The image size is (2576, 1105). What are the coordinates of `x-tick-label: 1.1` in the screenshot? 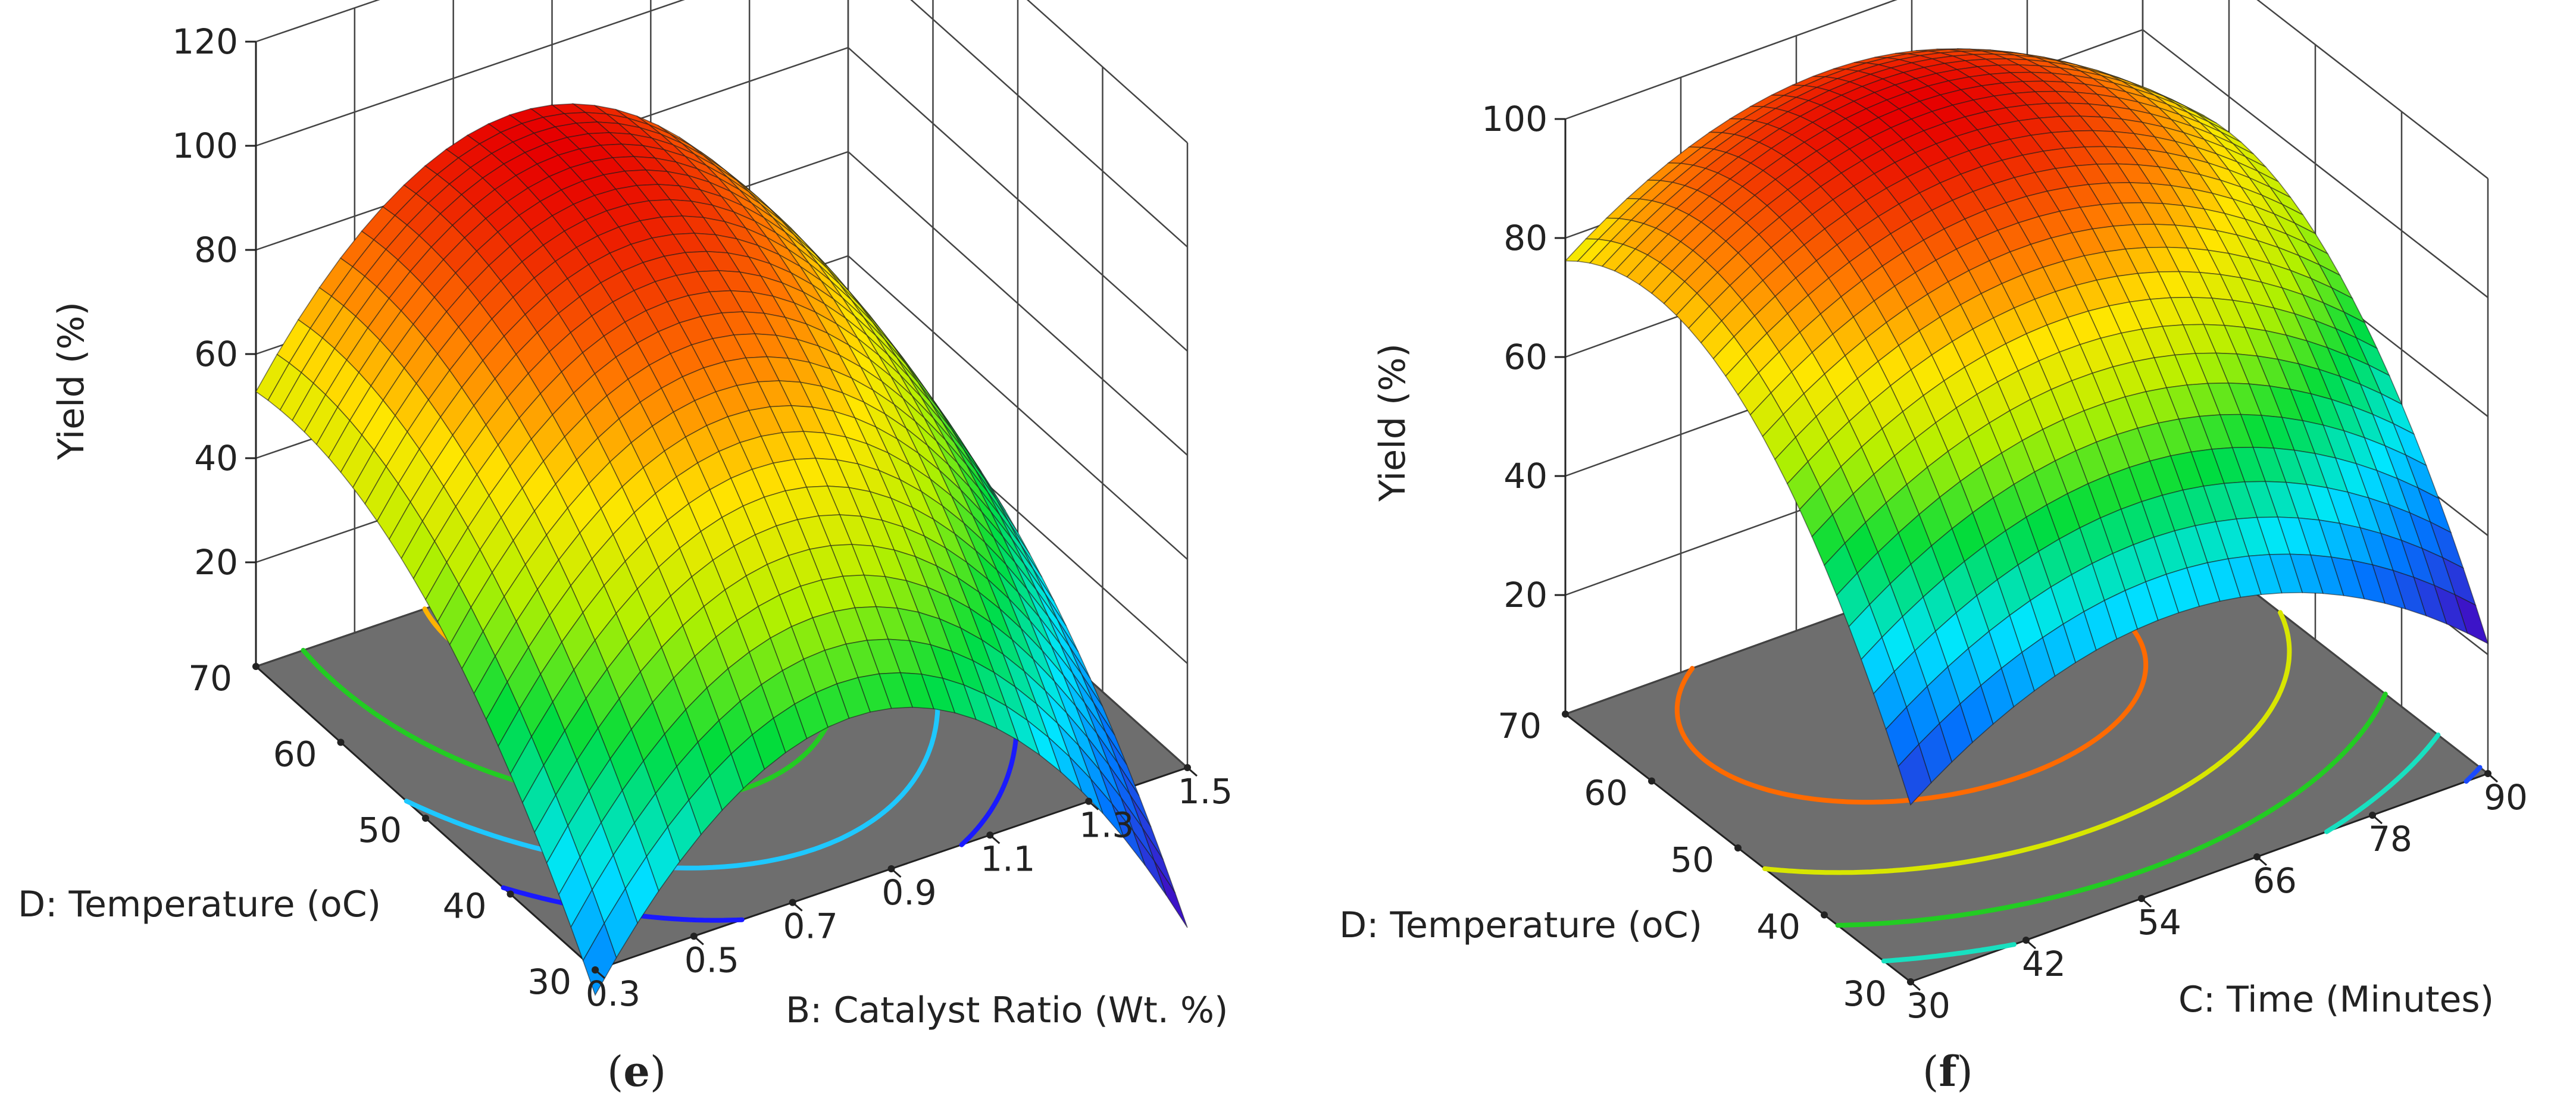 It's located at (1007, 858).